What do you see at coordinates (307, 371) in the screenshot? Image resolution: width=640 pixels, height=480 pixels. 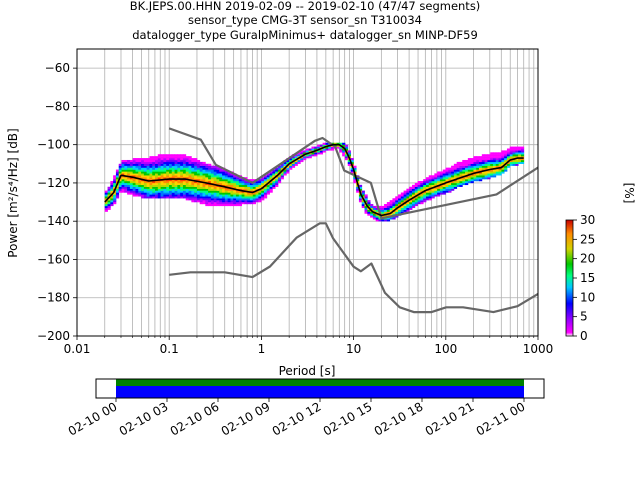 I see `x-axis-label: Period [s]` at bounding box center [307, 371].